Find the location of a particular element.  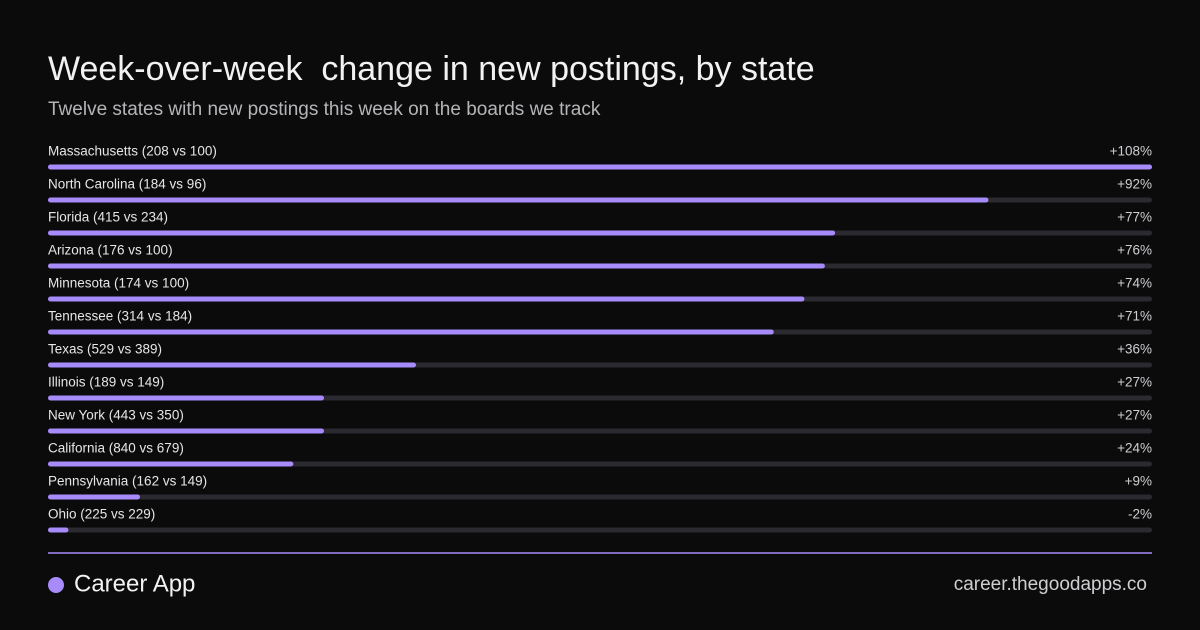

row-label: Ohio (225 vs 229) is located at coordinates (101, 514).